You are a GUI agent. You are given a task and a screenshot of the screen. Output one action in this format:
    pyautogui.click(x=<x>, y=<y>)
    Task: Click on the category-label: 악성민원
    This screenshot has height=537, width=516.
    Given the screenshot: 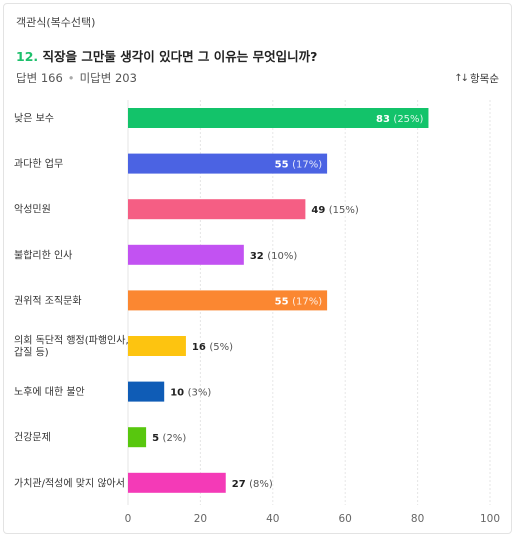 What is the action you would take?
    pyautogui.click(x=32, y=210)
    